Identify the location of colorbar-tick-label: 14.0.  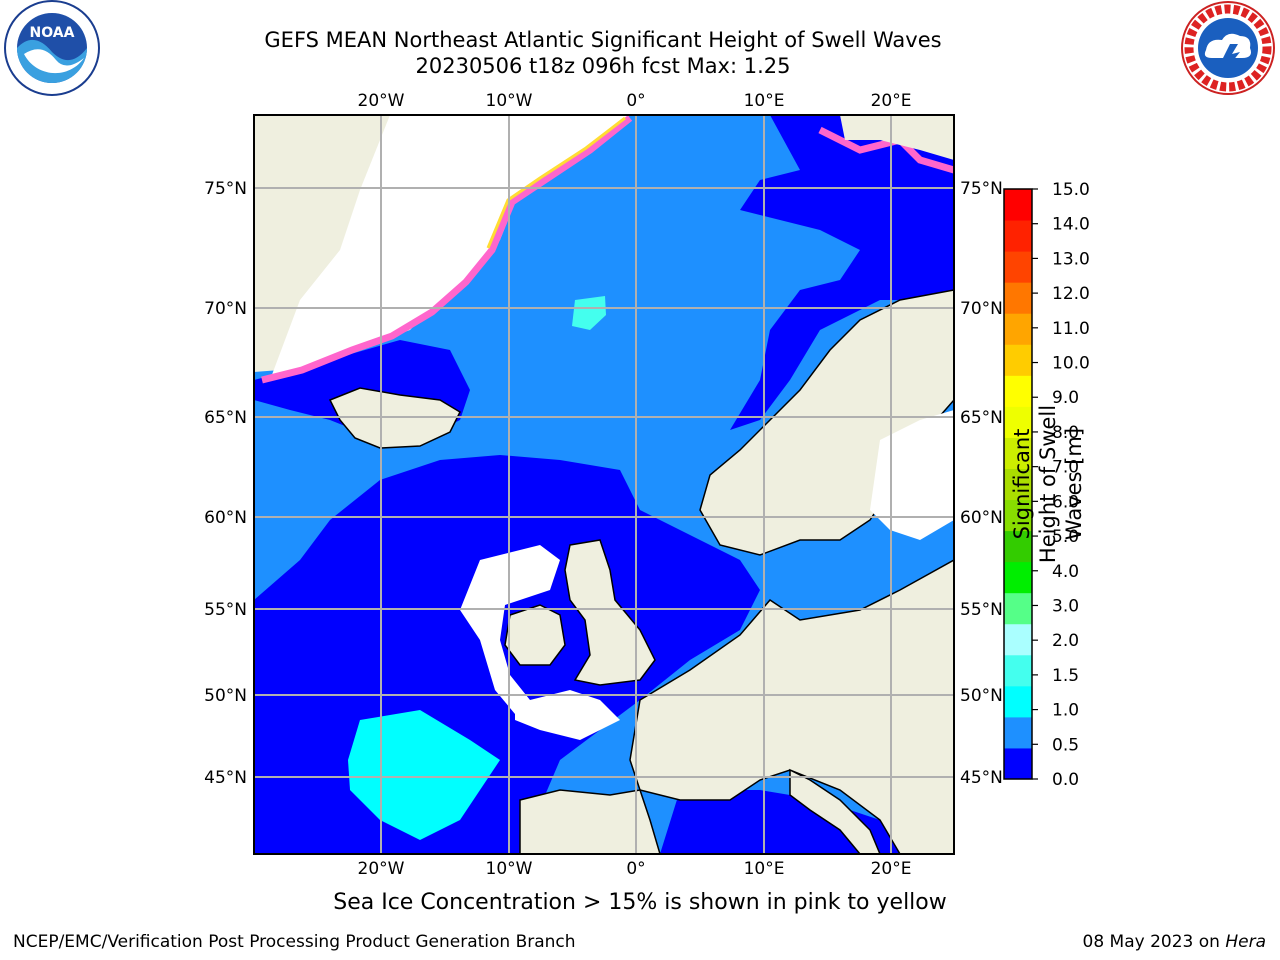
(1071, 225).